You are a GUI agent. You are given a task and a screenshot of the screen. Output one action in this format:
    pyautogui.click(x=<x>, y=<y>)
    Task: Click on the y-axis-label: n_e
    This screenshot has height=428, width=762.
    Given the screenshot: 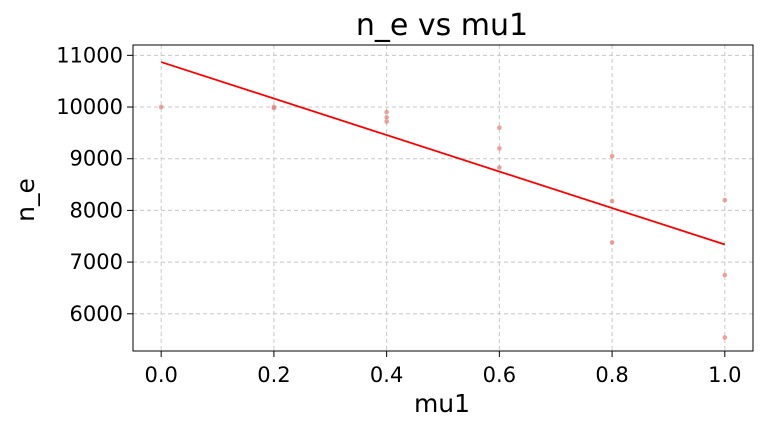 What is the action you would take?
    pyautogui.click(x=25, y=200)
    